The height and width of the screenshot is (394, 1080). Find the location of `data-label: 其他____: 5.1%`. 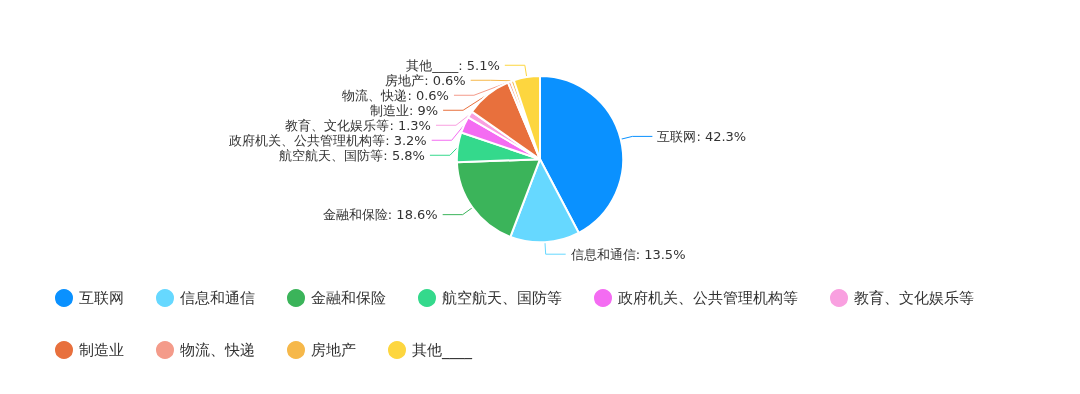

data-label: 其他____: 5.1% is located at coordinates (453, 65).